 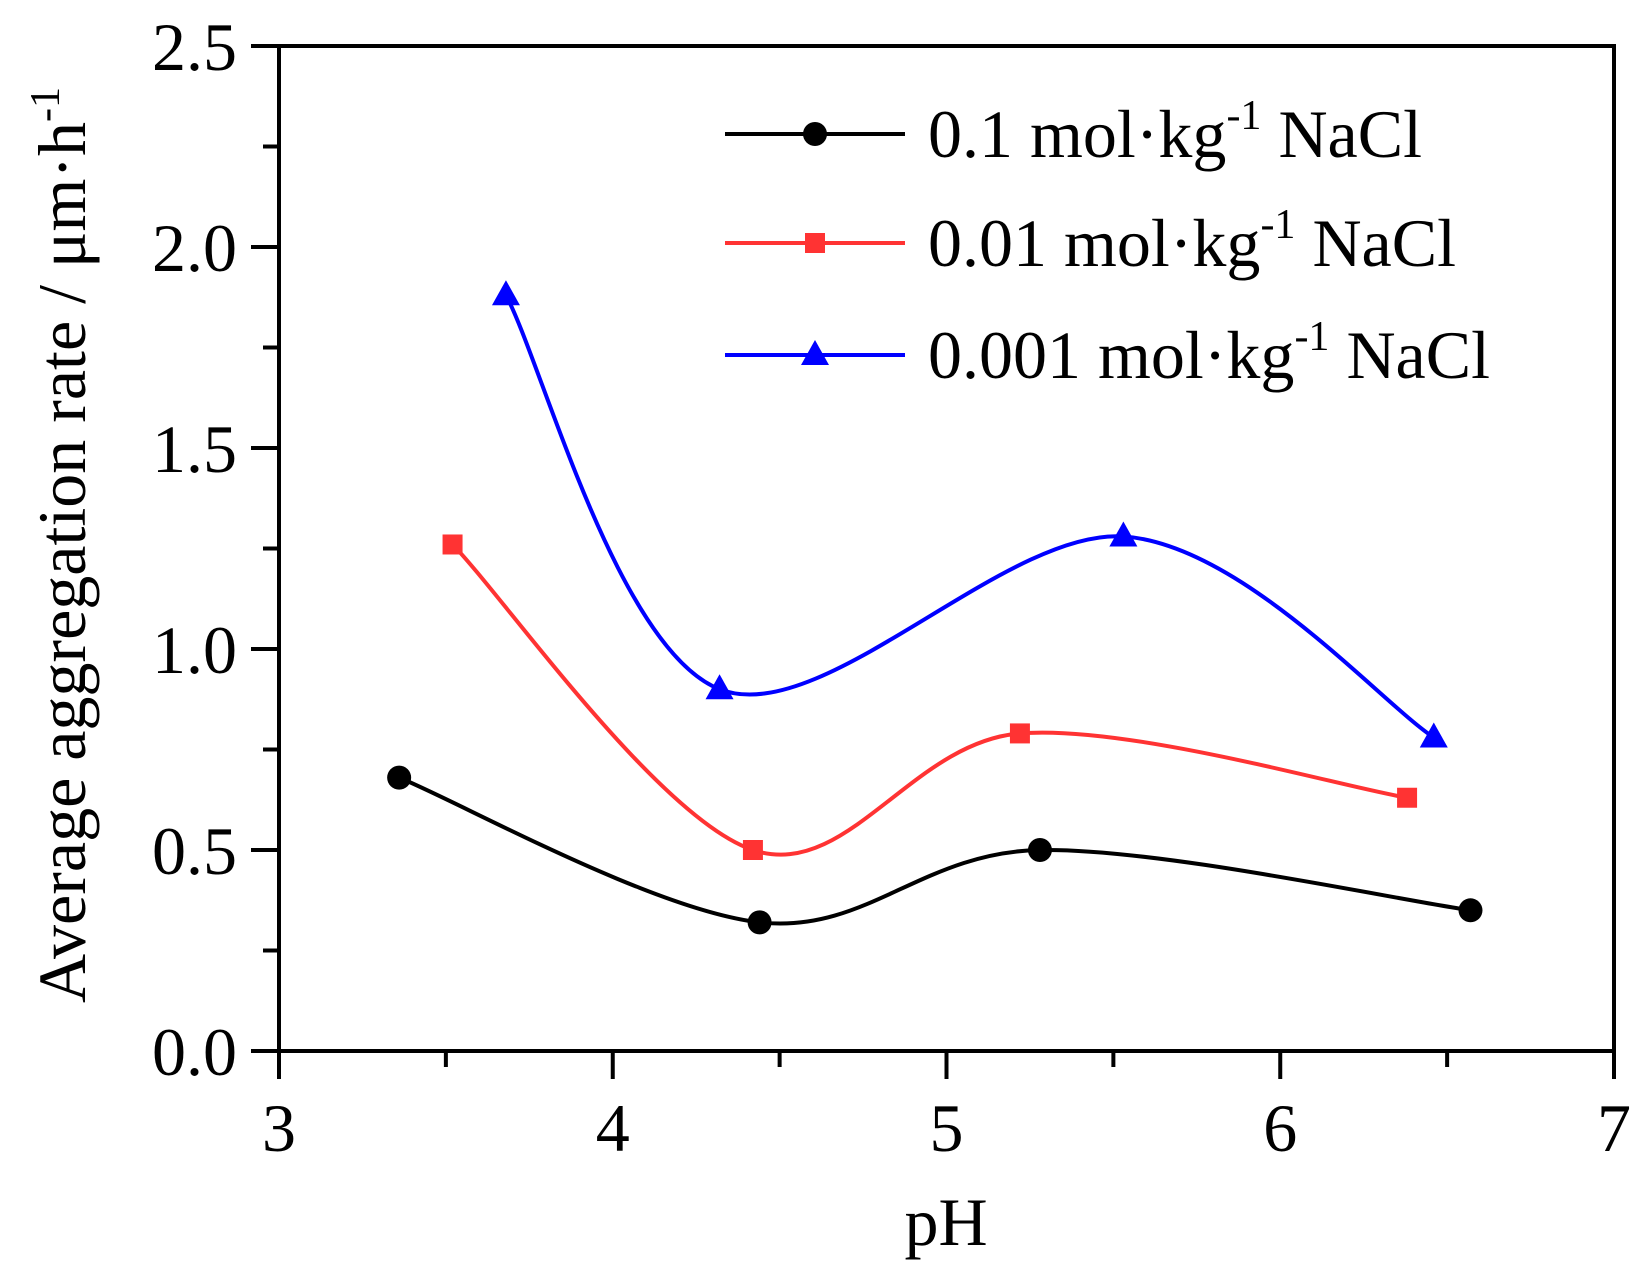 I want to click on y-axis-title: Average aggregation rate / μm·h-1, so click(x=61, y=545).